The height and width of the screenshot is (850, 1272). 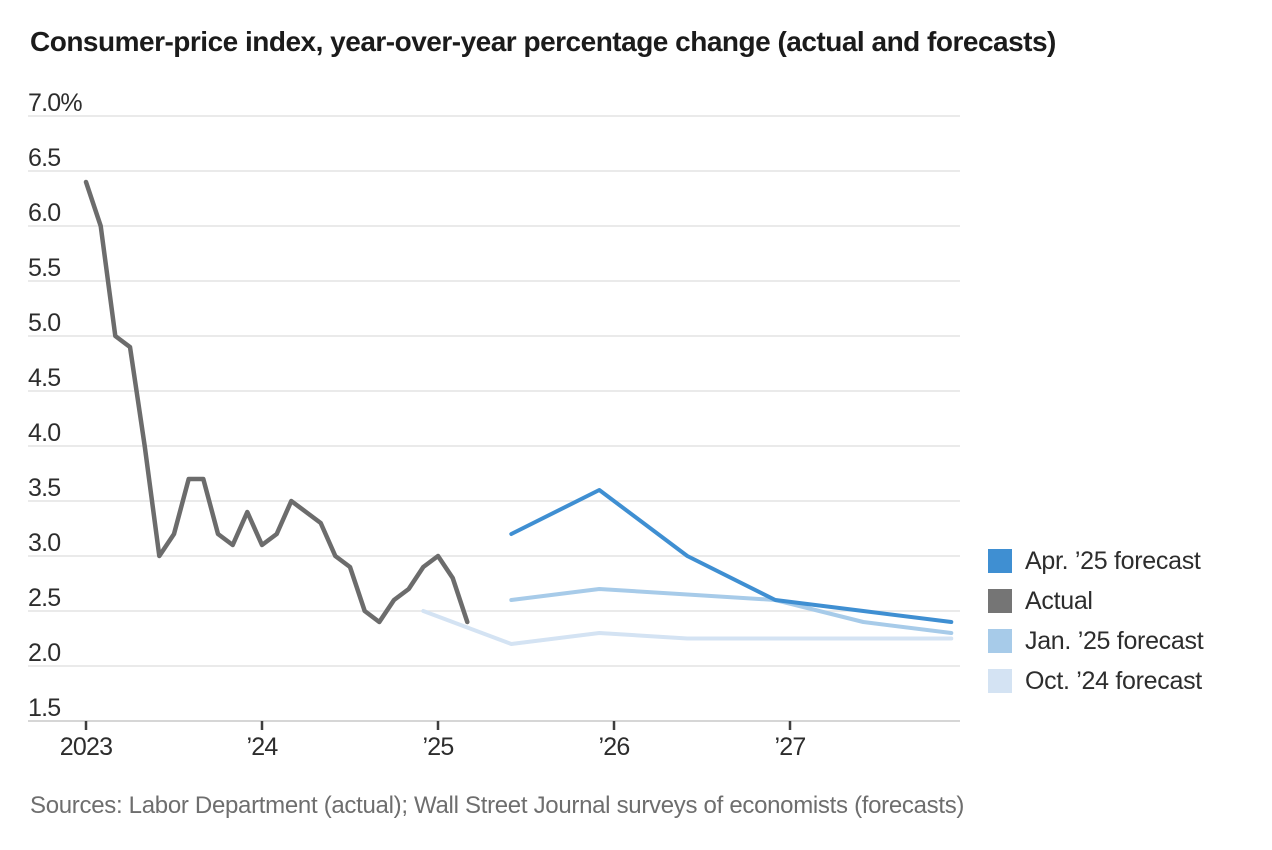 I want to click on legend-label: Apr. ’25 forecast, so click(x=1113, y=560).